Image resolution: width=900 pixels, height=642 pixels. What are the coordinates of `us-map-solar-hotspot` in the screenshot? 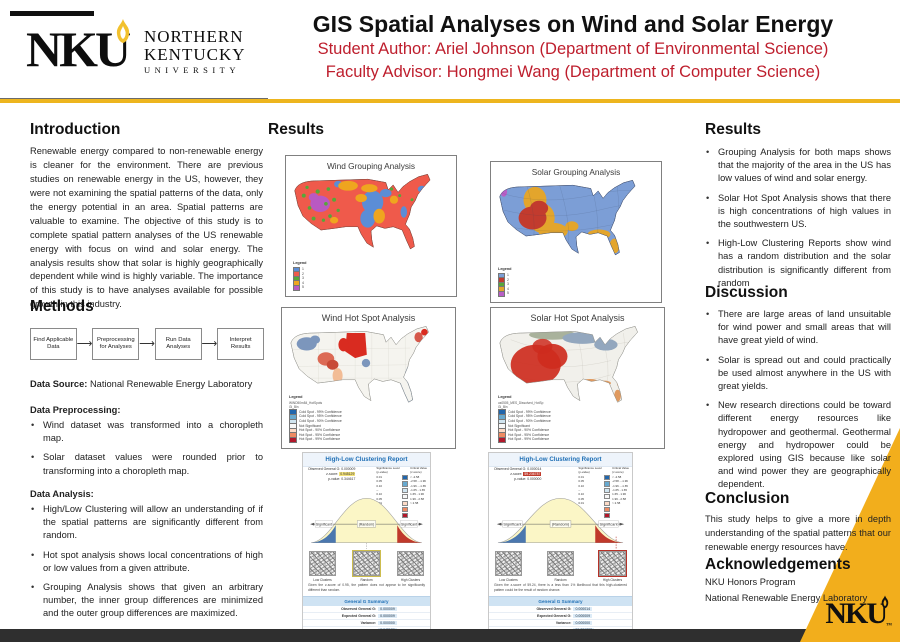 It's located at (569, 364).